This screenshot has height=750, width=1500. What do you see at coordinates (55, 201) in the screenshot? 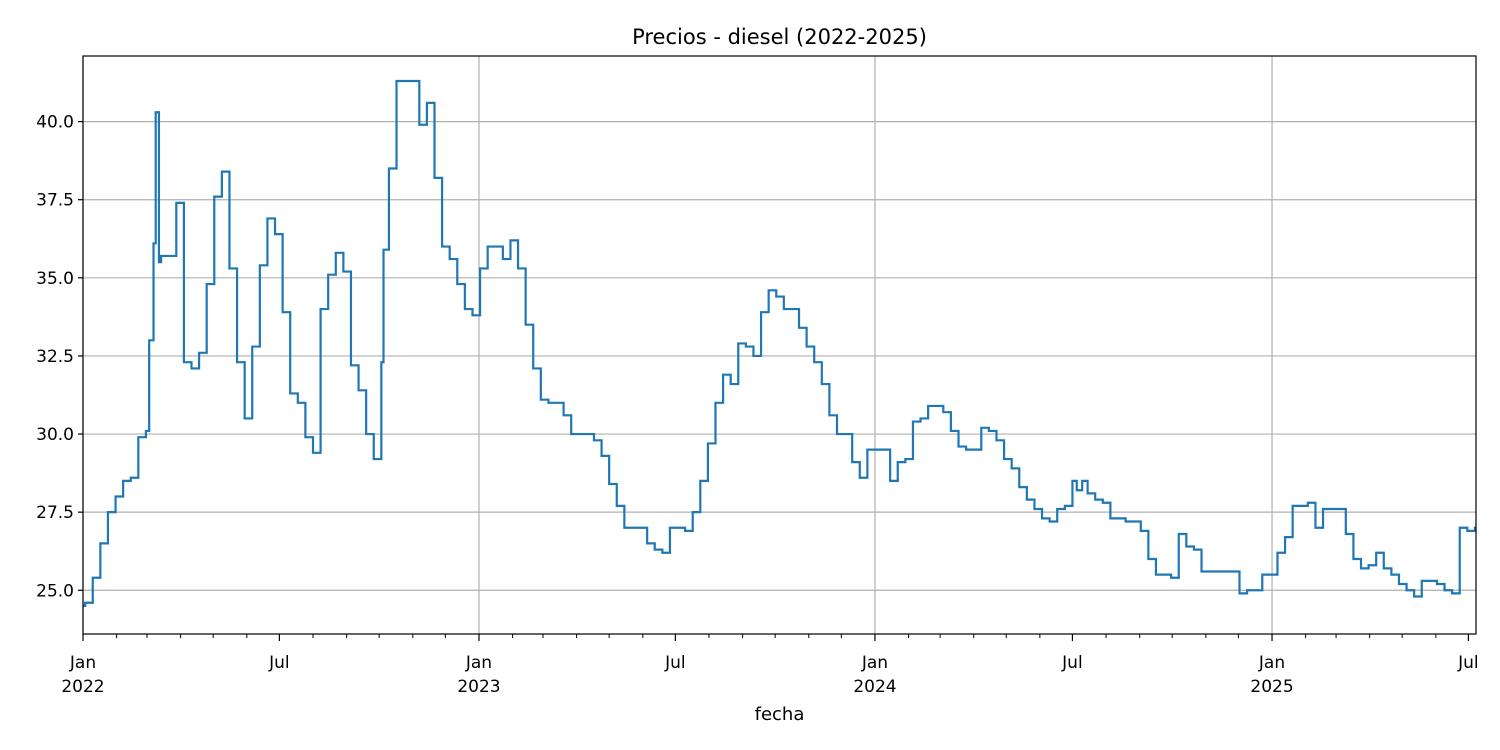
I see `y-tick-label: 37.5` at bounding box center [55, 201].